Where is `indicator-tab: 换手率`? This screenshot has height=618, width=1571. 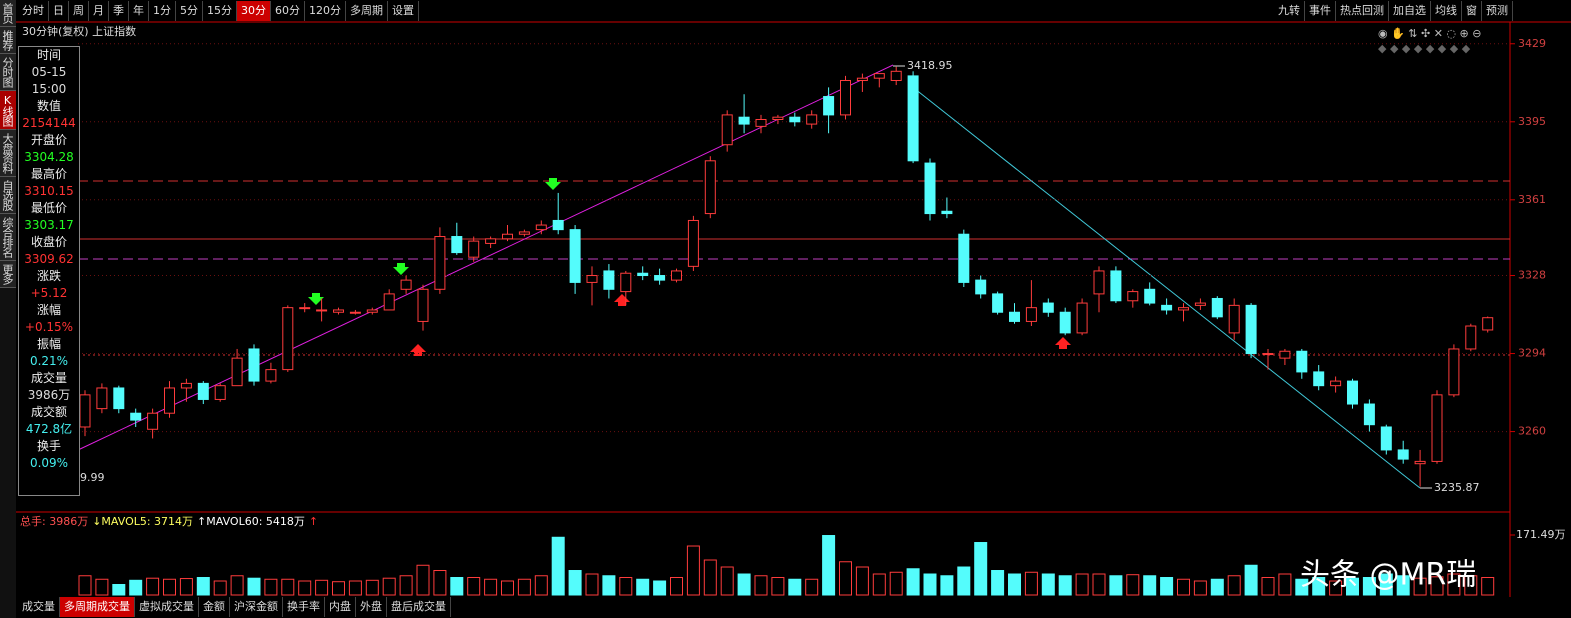
indicator-tab: 换手率 is located at coordinates (304, 607).